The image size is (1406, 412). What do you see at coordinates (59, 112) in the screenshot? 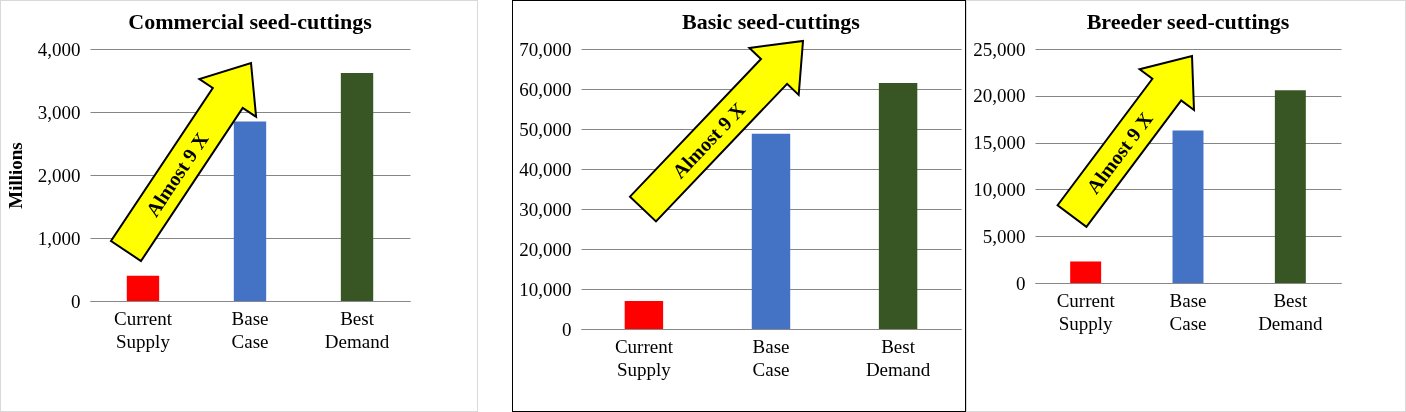
I see `y-tick-label: 3,000` at bounding box center [59, 112].